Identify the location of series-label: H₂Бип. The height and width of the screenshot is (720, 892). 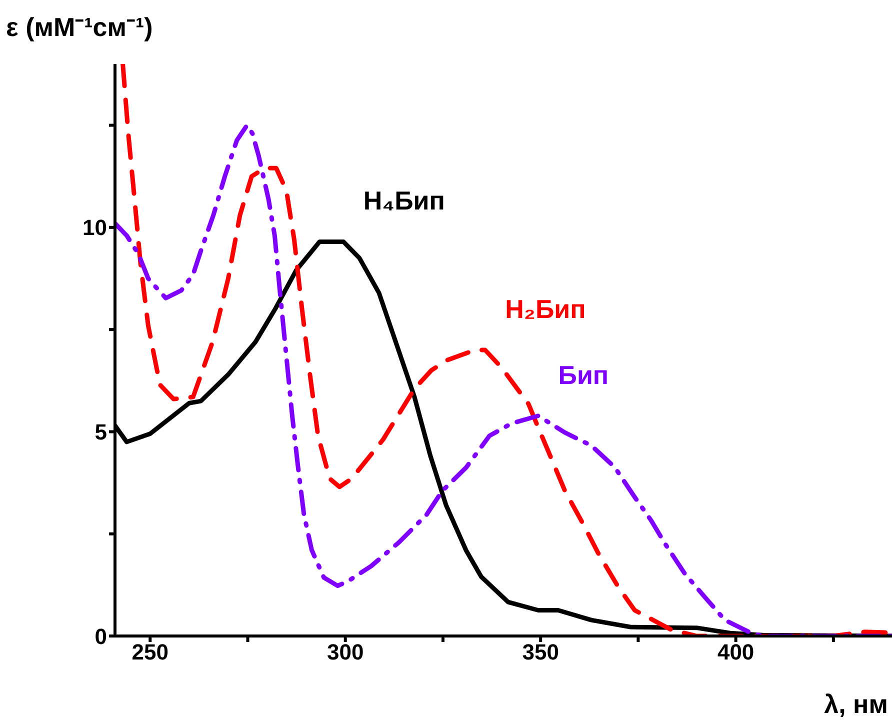
(545, 309).